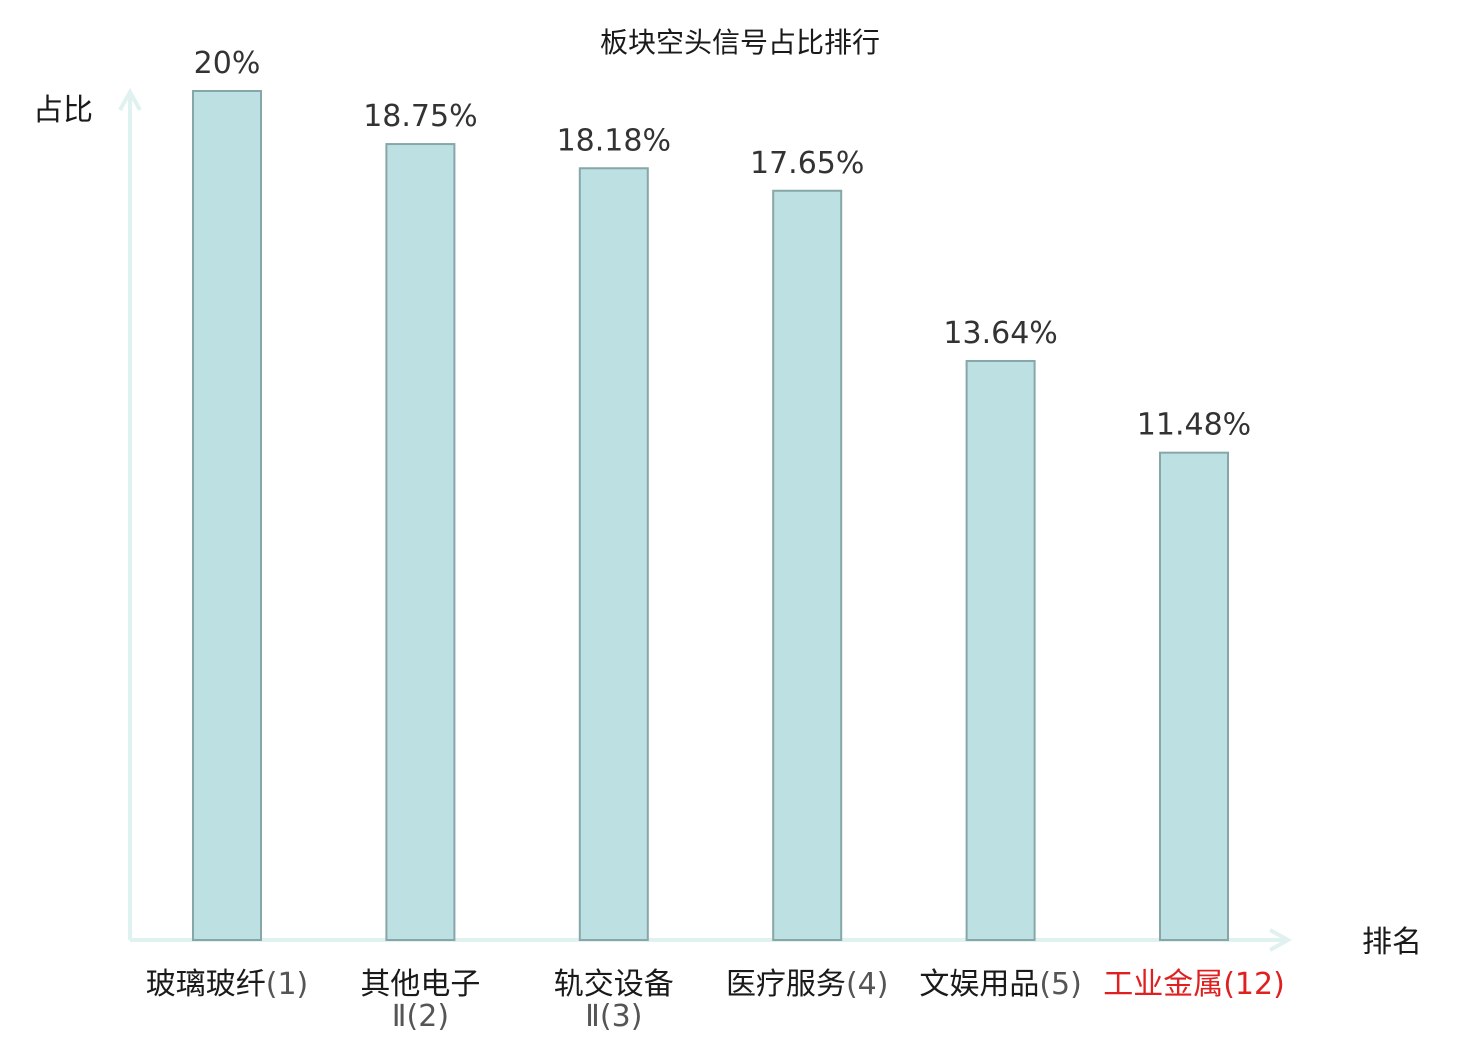 This screenshot has height=1040, width=1480. What do you see at coordinates (287, 984) in the screenshot?
I see `category-rank: (1)` at bounding box center [287, 984].